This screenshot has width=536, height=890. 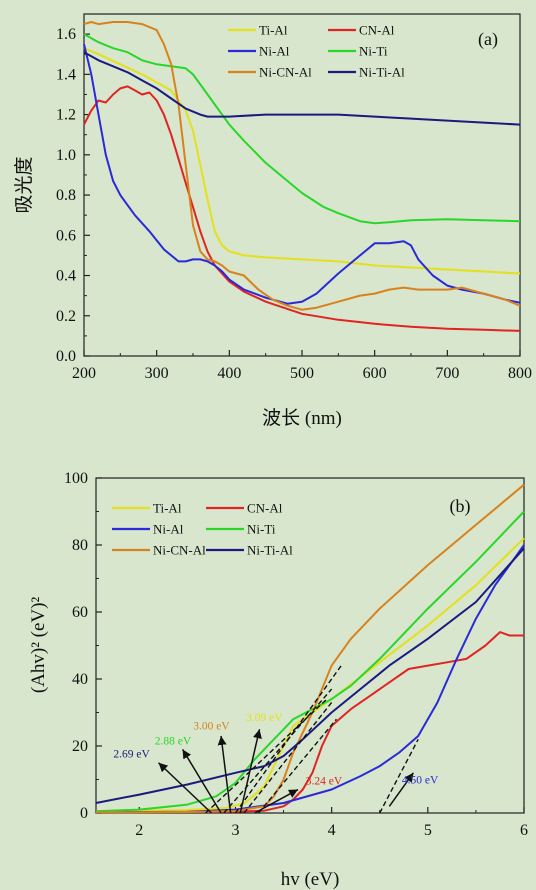 I want to click on y-tick-label: 0.4, so click(x=66, y=276).